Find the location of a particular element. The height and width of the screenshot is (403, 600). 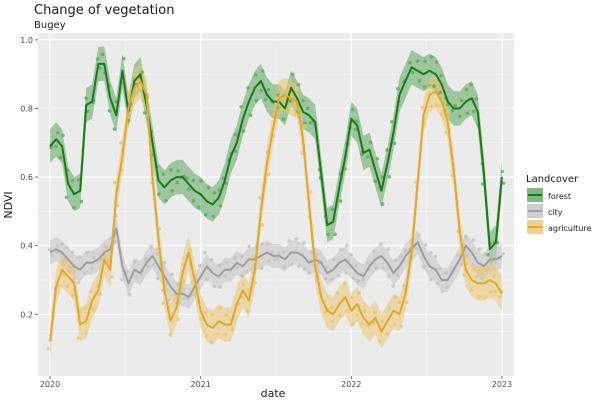

y-tick-label: 1.0 is located at coordinates (26, 40).